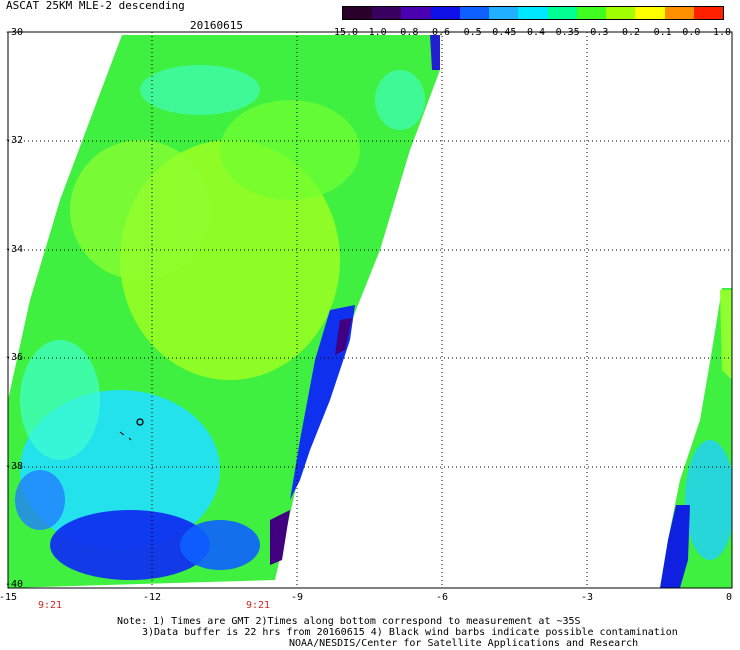  What do you see at coordinates (675, 546) in the screenshot?
I see `right-edge-blue` at bounding box center [675, 546].